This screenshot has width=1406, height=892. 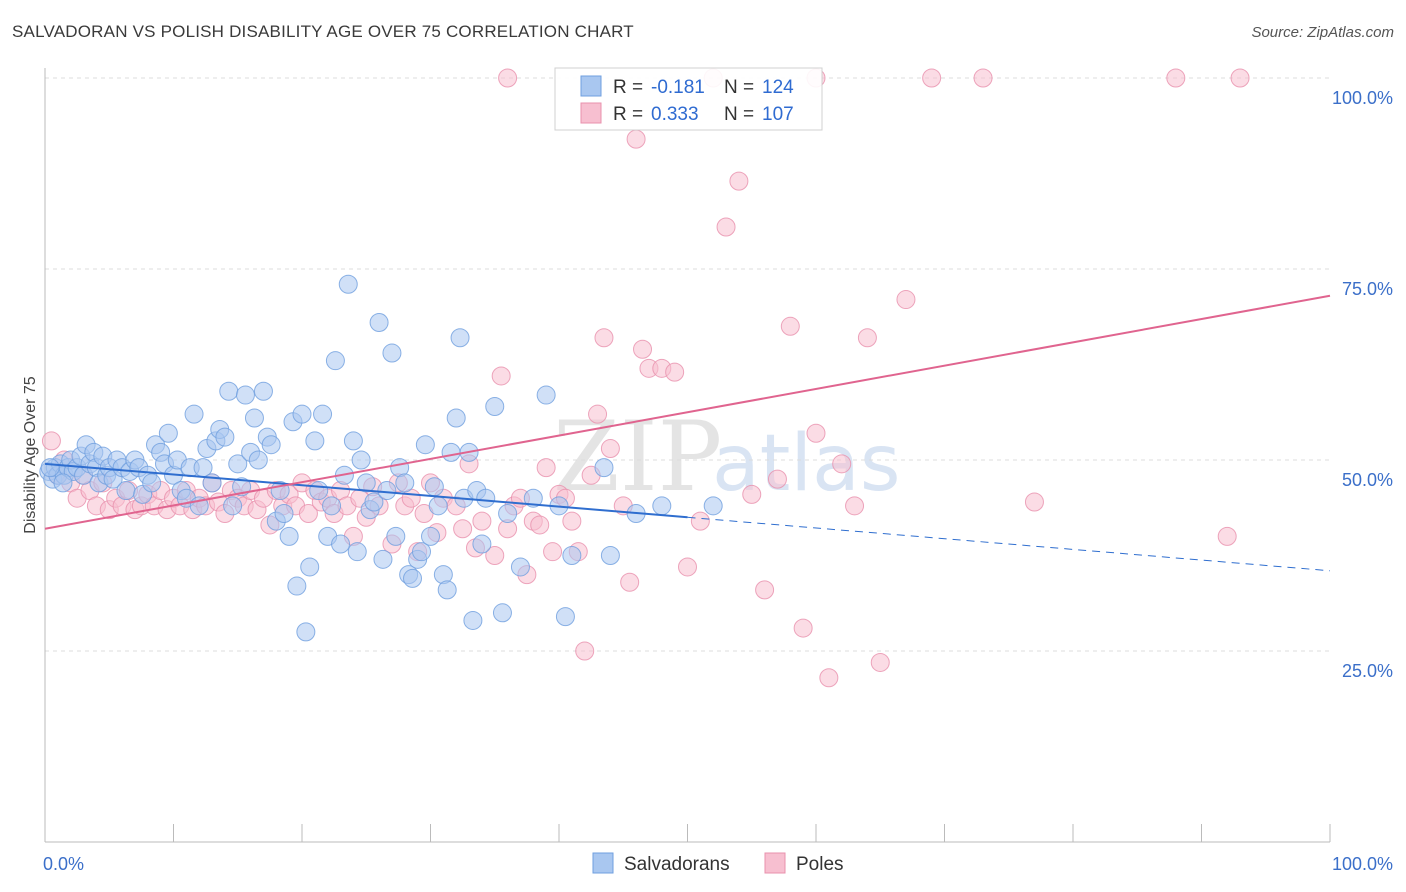 I want to click on salvadorans-legend-label: Salvadorans, so click(x=677, y=864).